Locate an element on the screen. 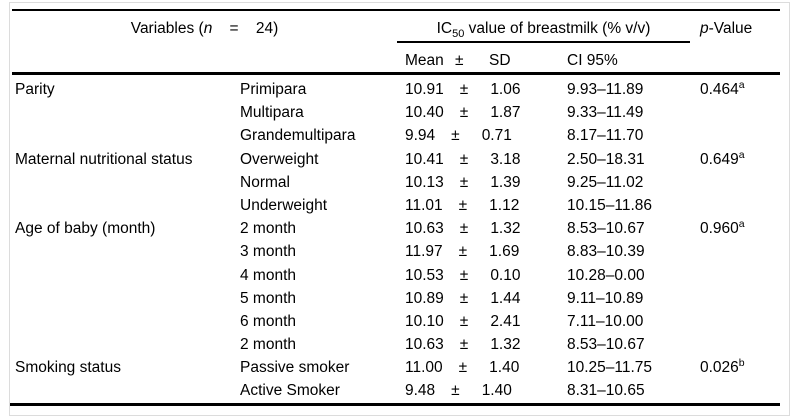  mean-cell: 11.00 ±1.40 is located at coordinates (486, 367).